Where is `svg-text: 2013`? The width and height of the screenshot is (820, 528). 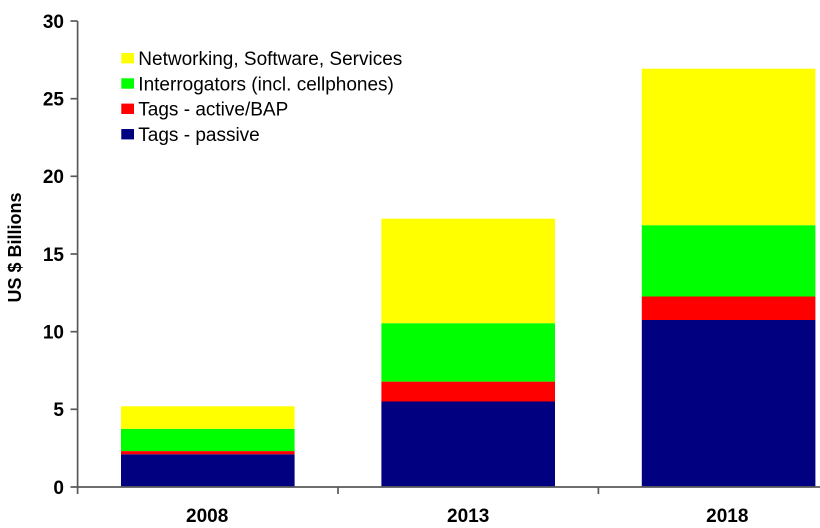
svg-text: 2013 is located at coordinates (468, 516).